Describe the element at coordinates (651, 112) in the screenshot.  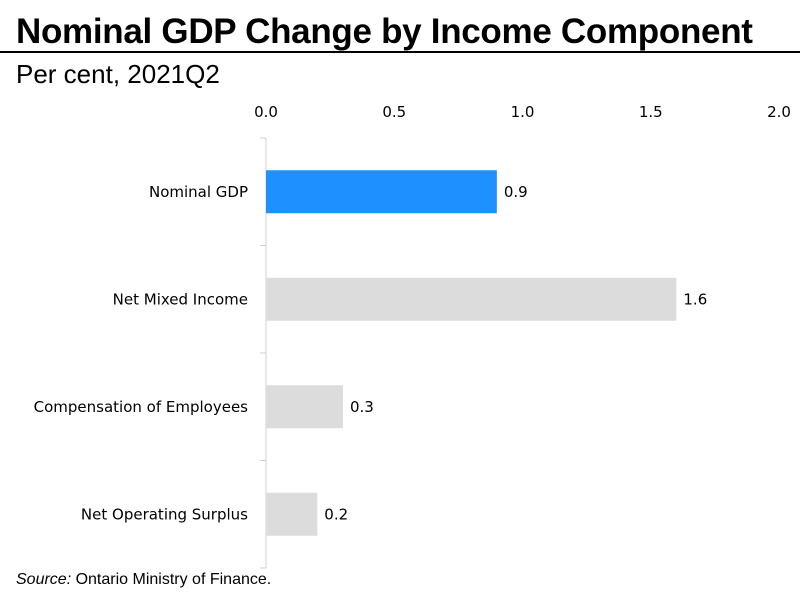
I see `x-tick-label: 1.5` at that location.